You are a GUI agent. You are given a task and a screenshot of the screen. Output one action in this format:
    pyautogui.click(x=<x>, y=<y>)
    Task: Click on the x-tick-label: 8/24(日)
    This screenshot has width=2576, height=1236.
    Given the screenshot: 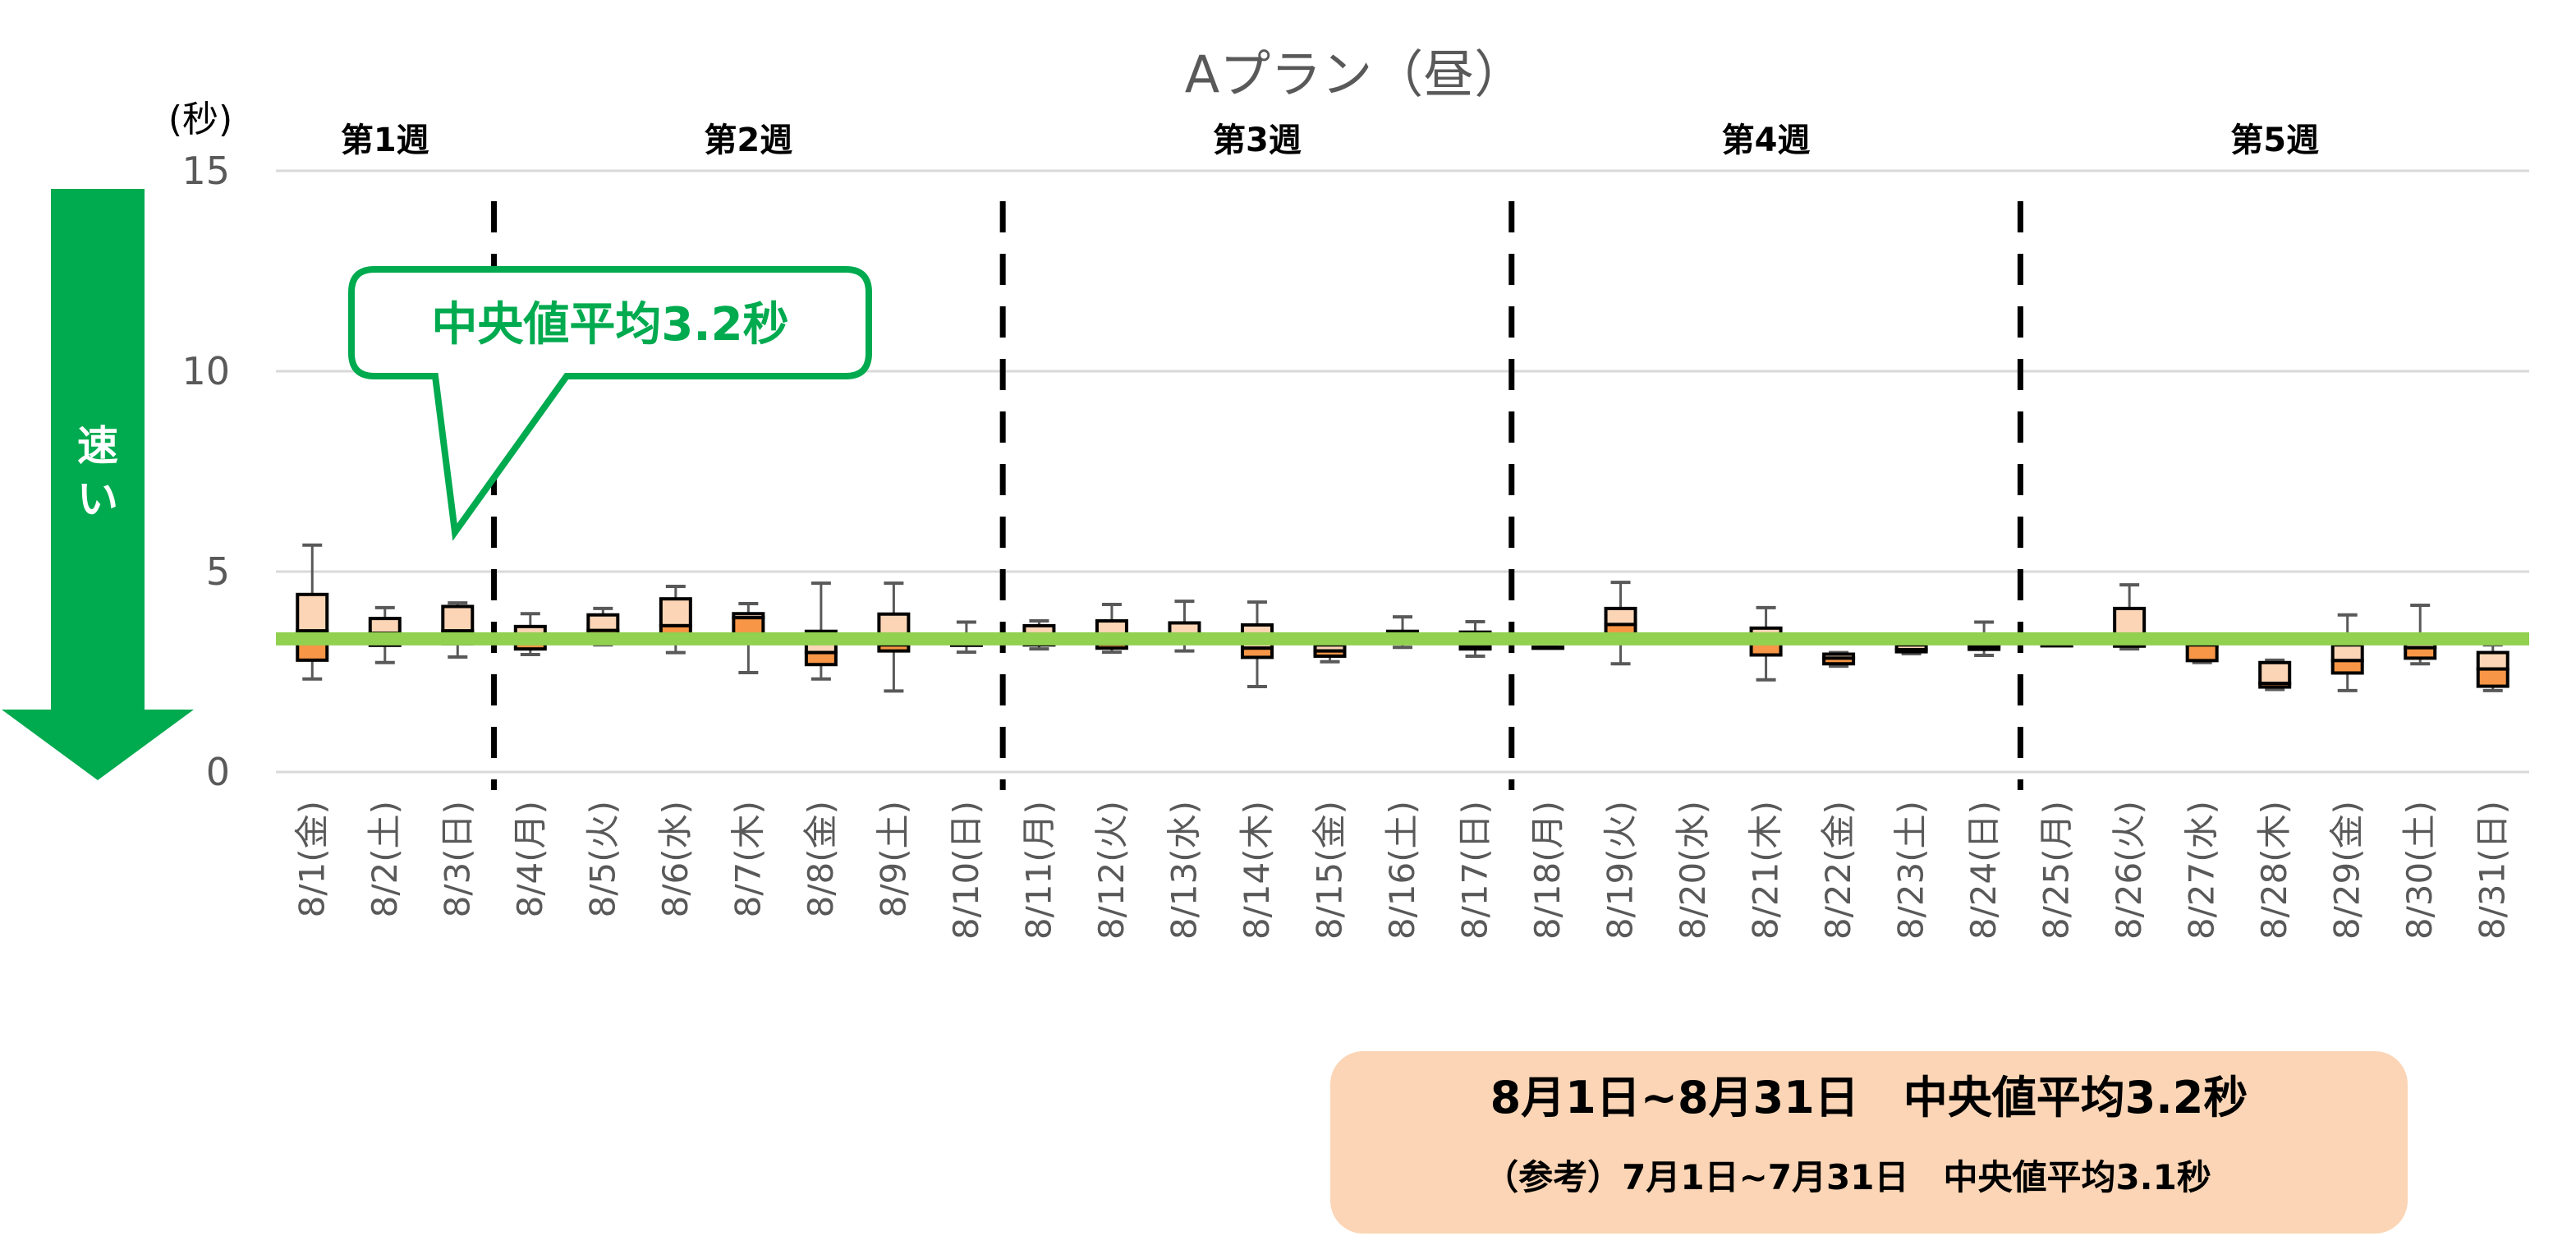 What is the action you would take?
    pyautogui.click(x=1983, y=870)
    